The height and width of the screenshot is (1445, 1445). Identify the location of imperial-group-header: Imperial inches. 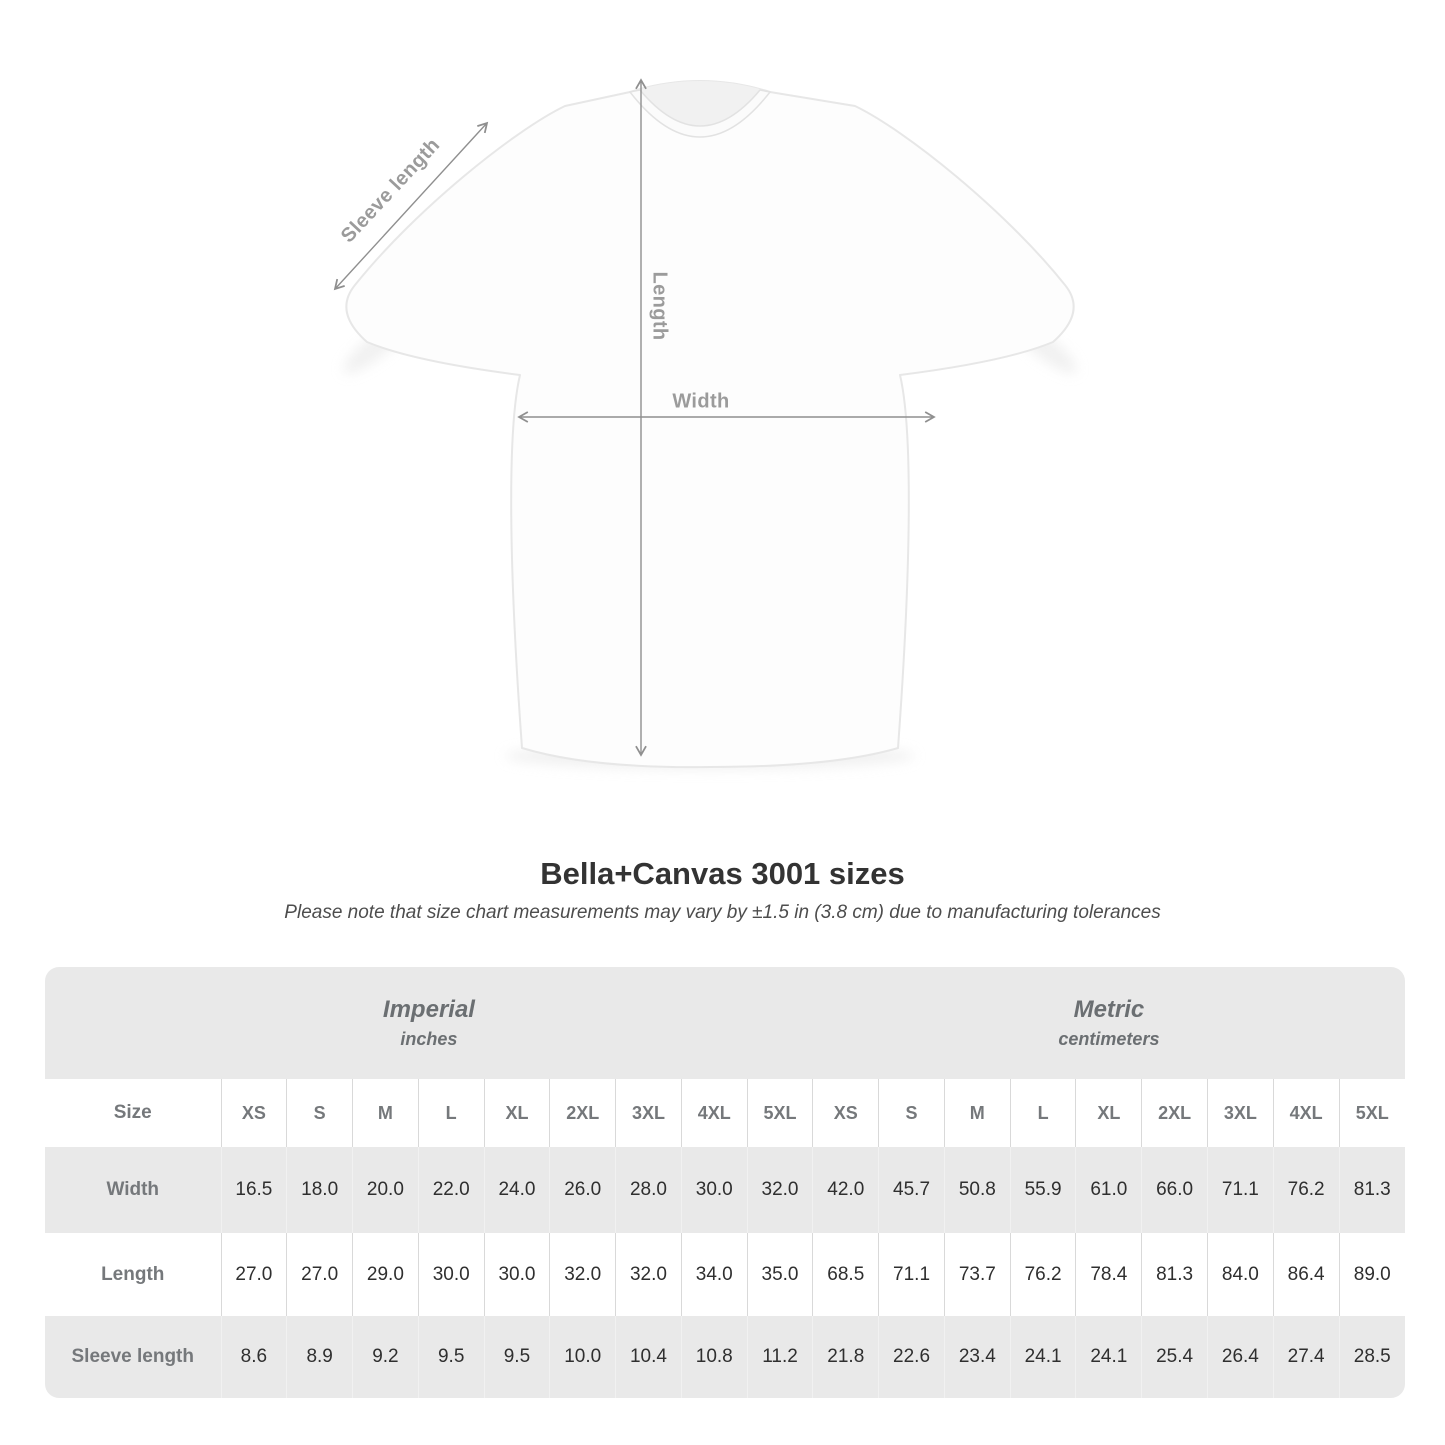
(429, 1023).